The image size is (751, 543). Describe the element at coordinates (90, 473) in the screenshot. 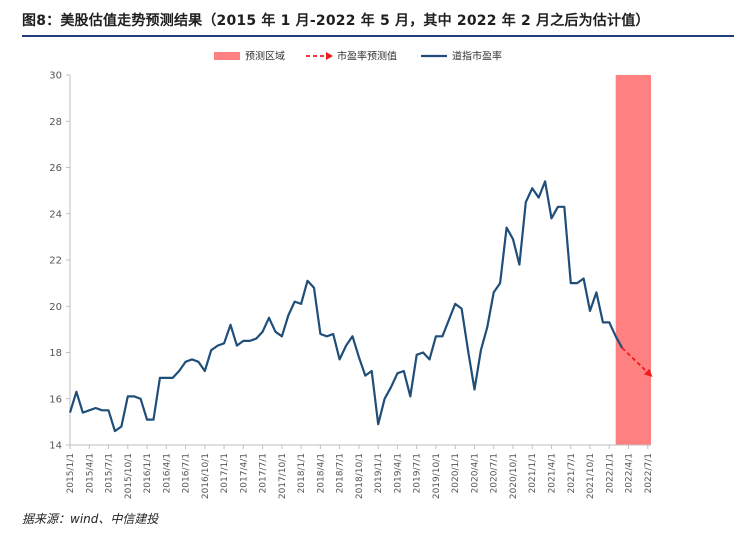

I see `x-tick-label: 2015/4/1` at that location.